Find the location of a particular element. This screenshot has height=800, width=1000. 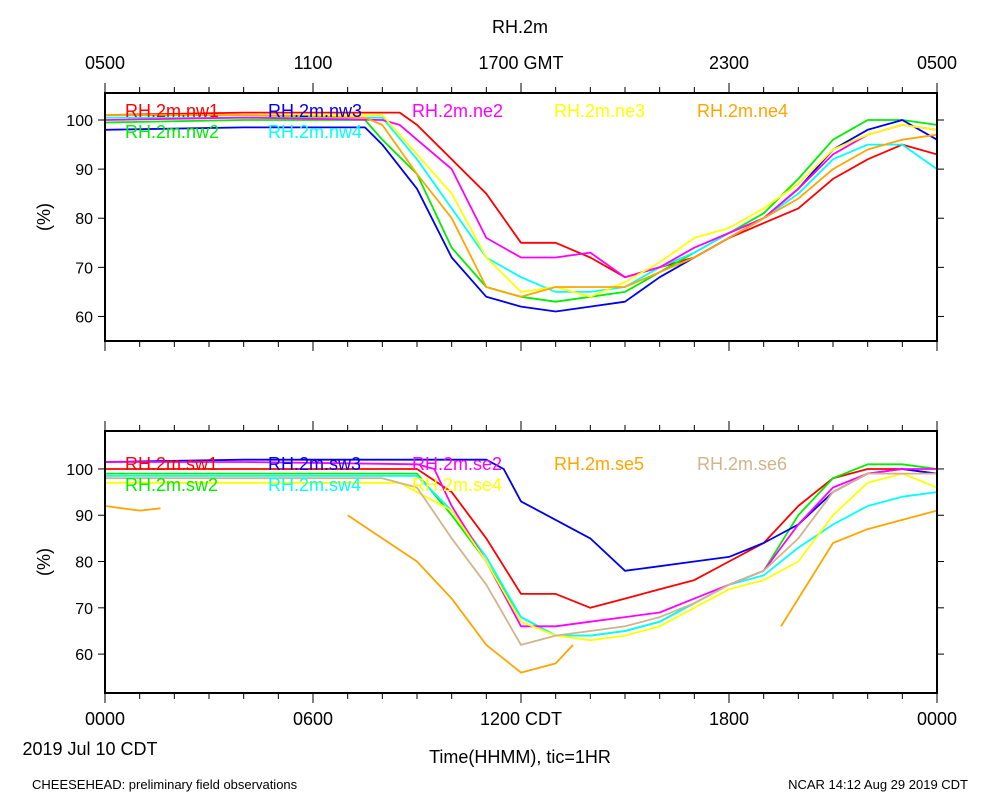

x-tick-label: 0600 is located at coordinates (313, 719).